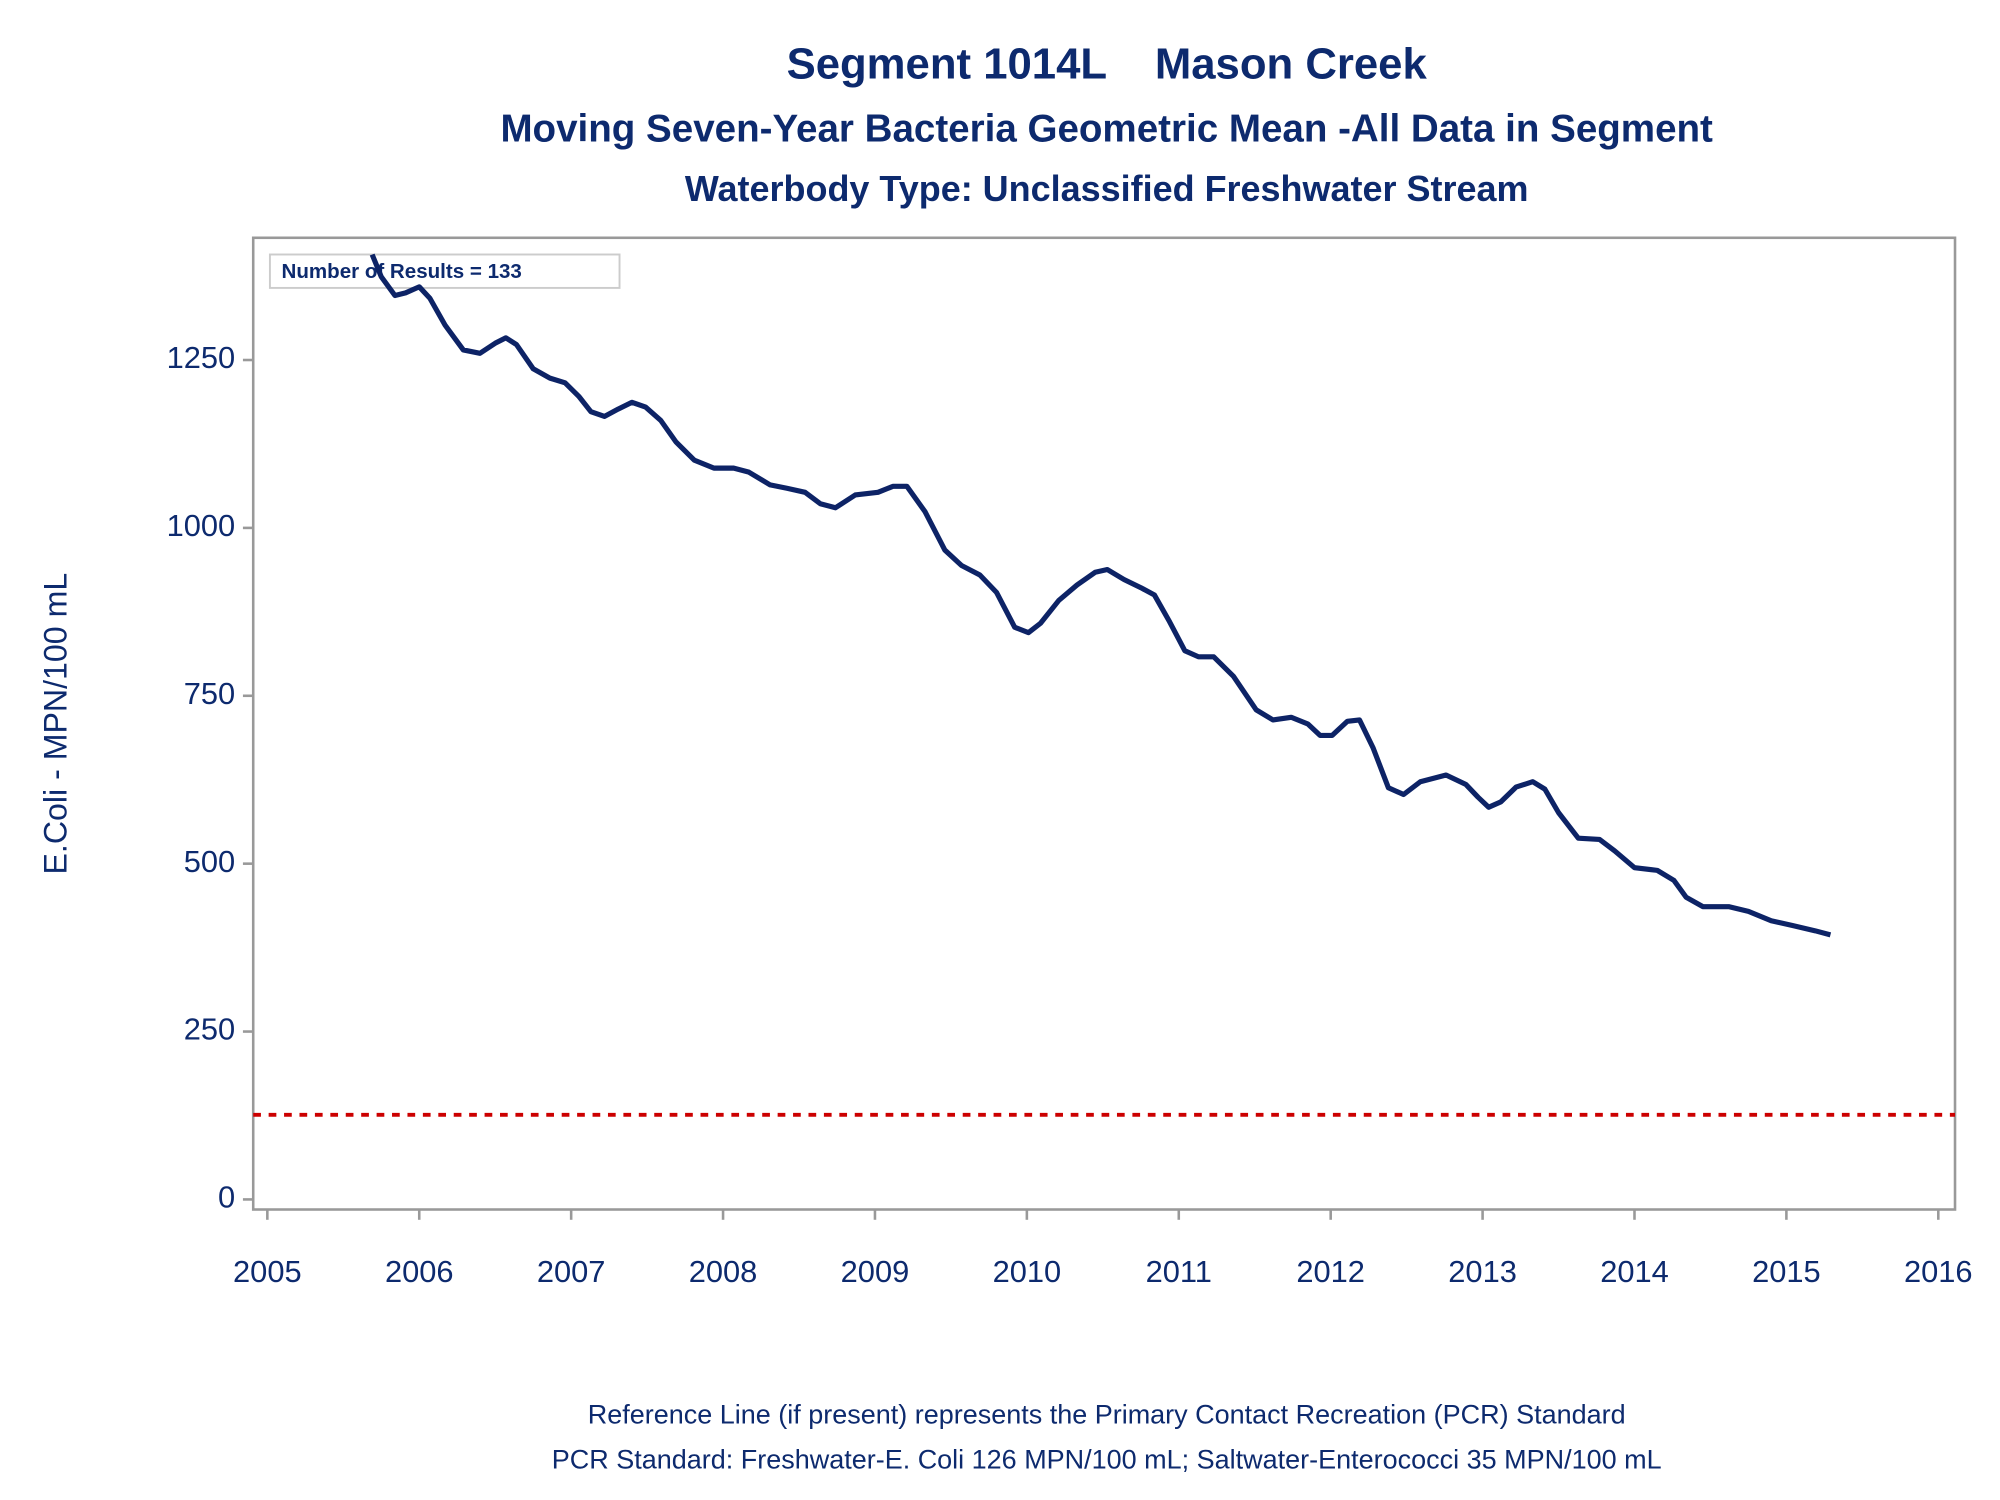 The height and width of the screenshot is (1500, 2000). What do you see at coordinates (875, 1271) in the screenshot?
I see `x-tick-label: 2009` at bounding box center [875, 1271].